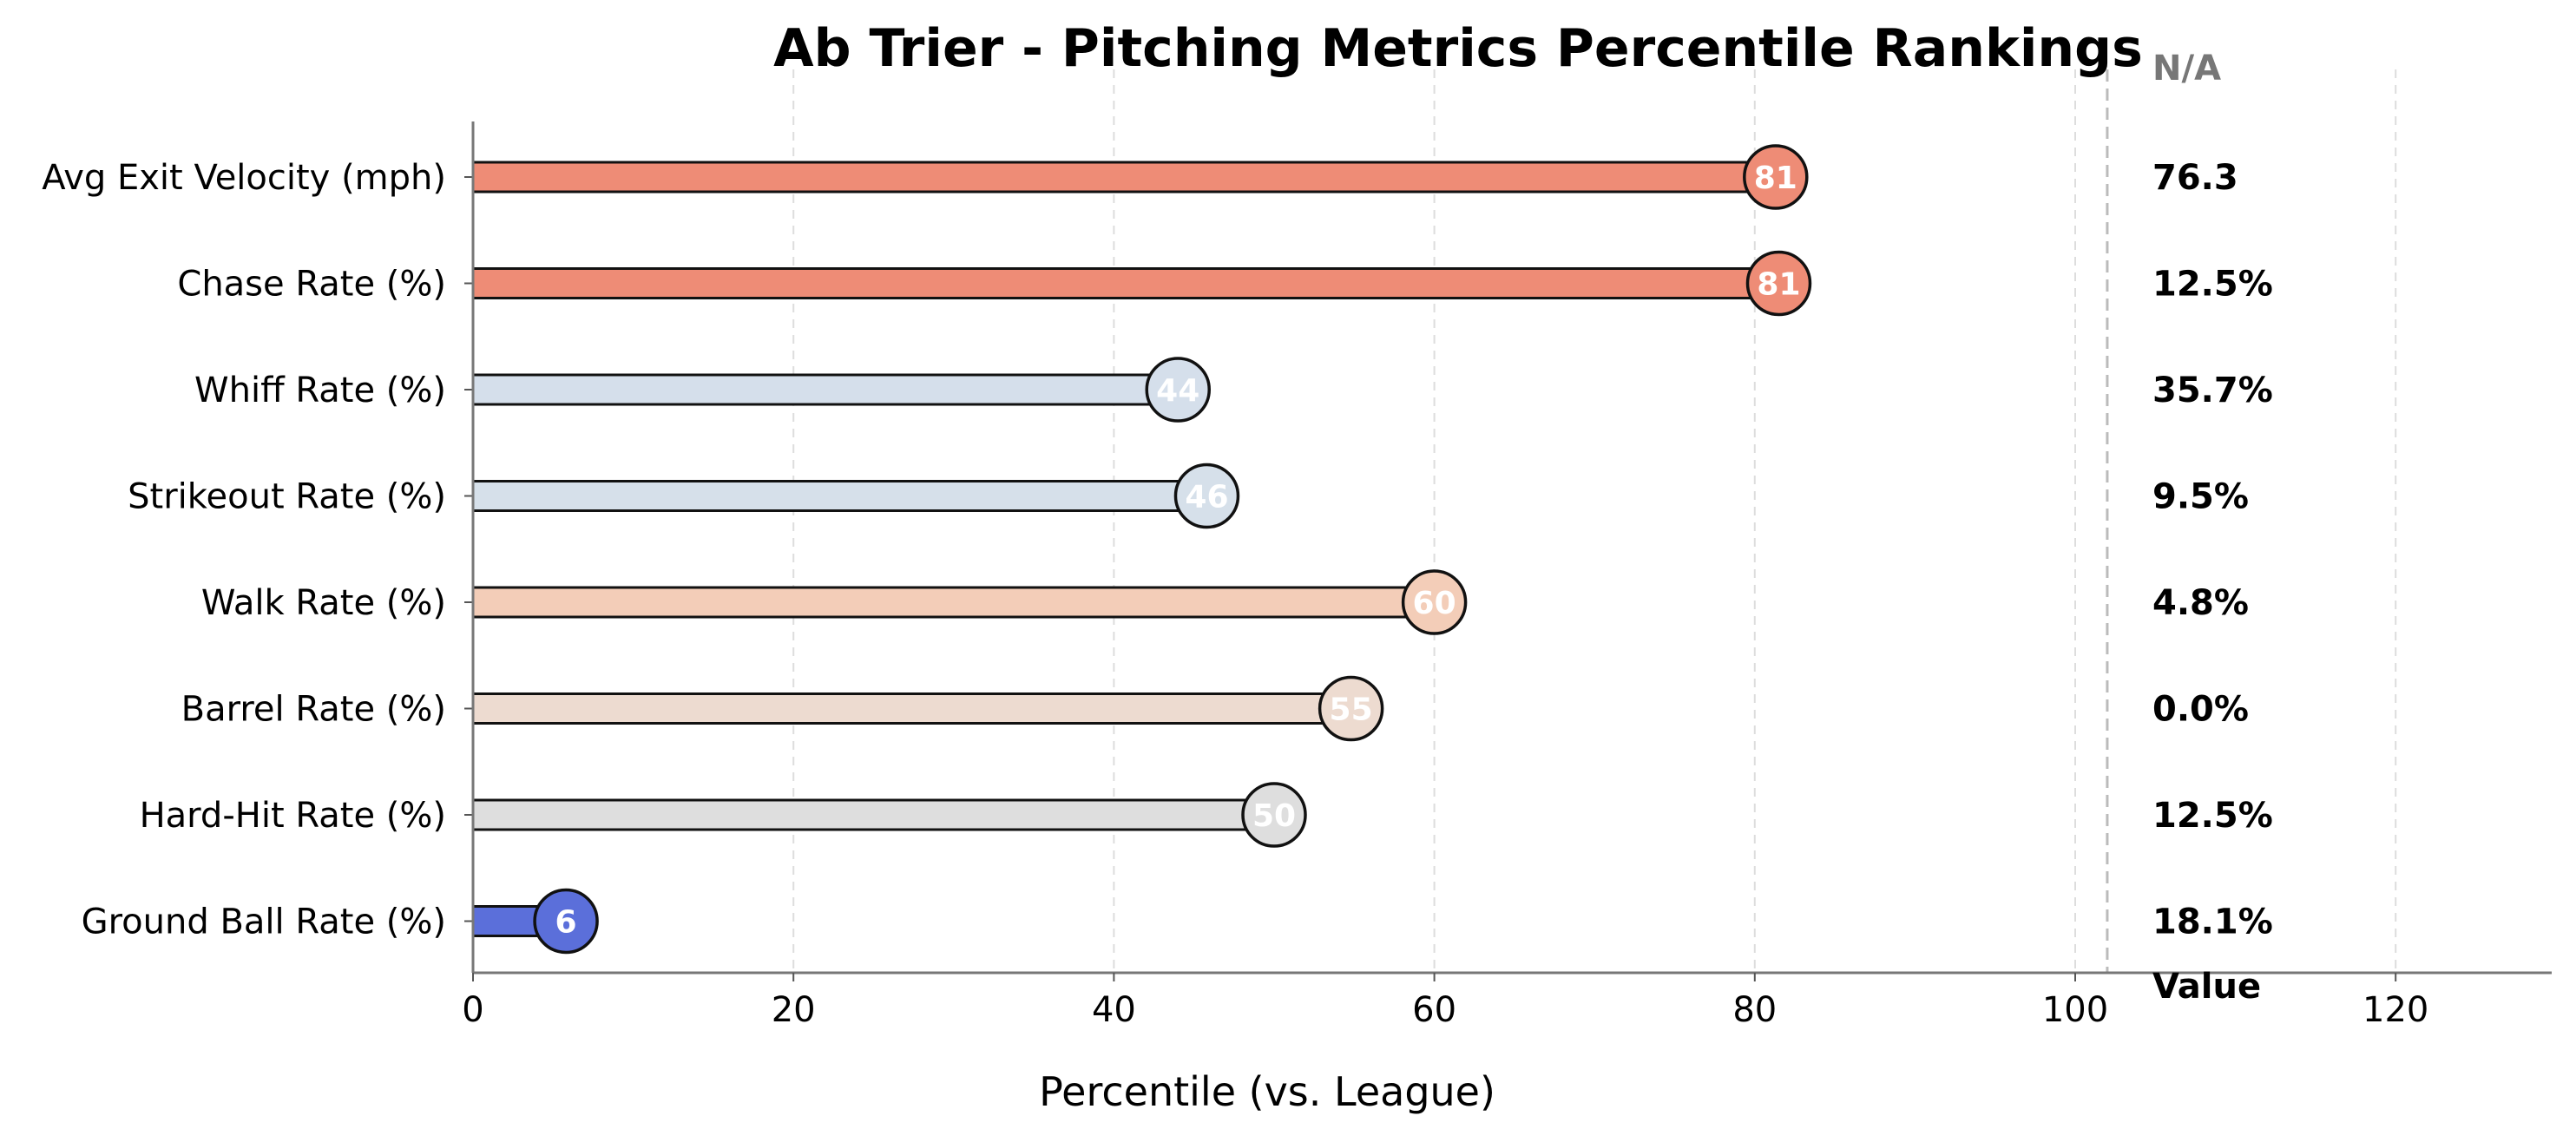  I want to click on percentile-label-2: 44, so click(1178, 391).